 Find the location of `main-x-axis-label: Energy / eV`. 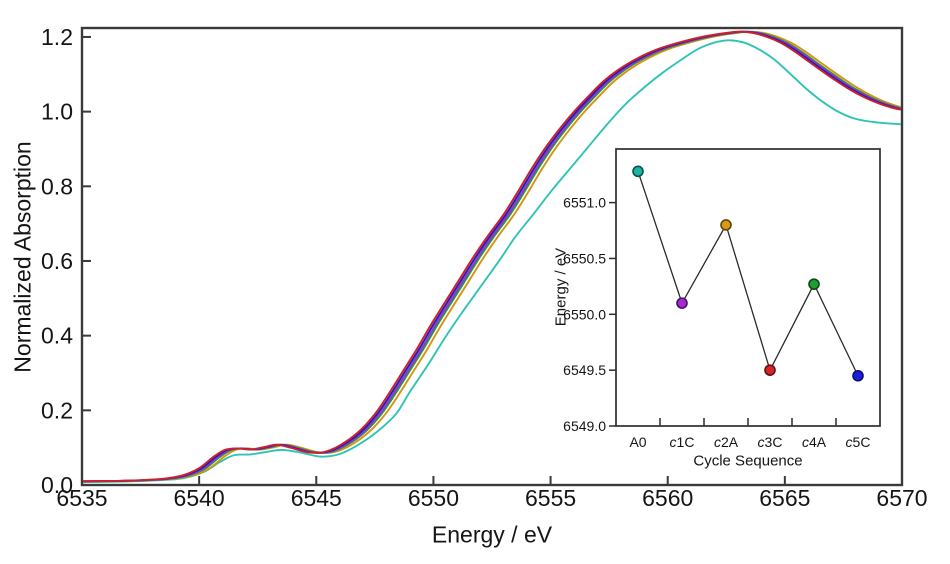

main-x-axis-label: Energy / eV is located at coordinates (492, 534).